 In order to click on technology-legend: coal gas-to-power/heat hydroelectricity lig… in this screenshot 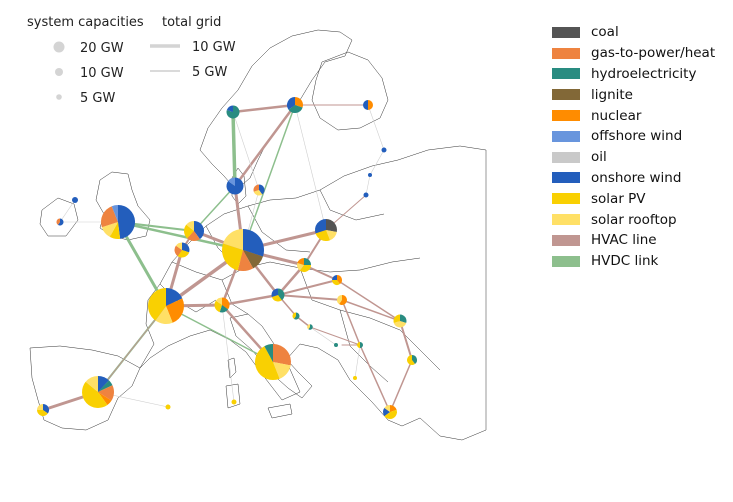, I will do `click(633, 147)`.